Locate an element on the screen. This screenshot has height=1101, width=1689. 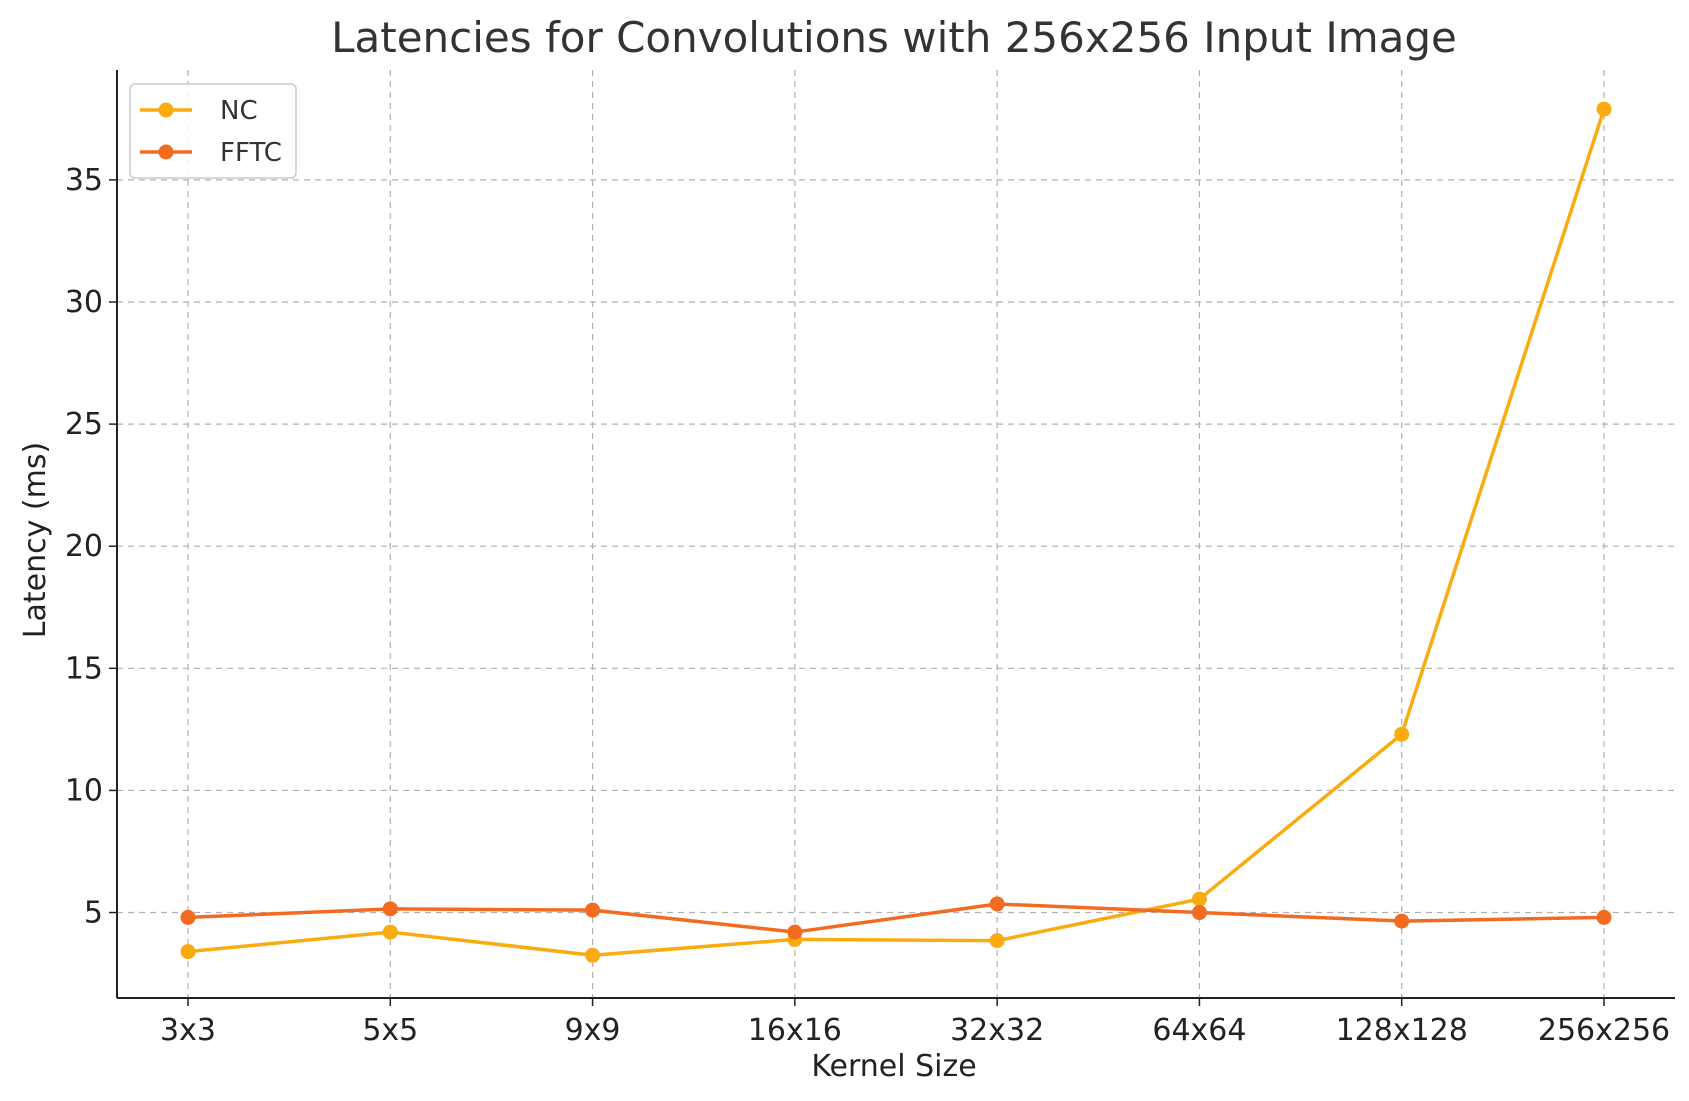
x-tick-label: 256x256 is located at coordinates (1604, 1030).